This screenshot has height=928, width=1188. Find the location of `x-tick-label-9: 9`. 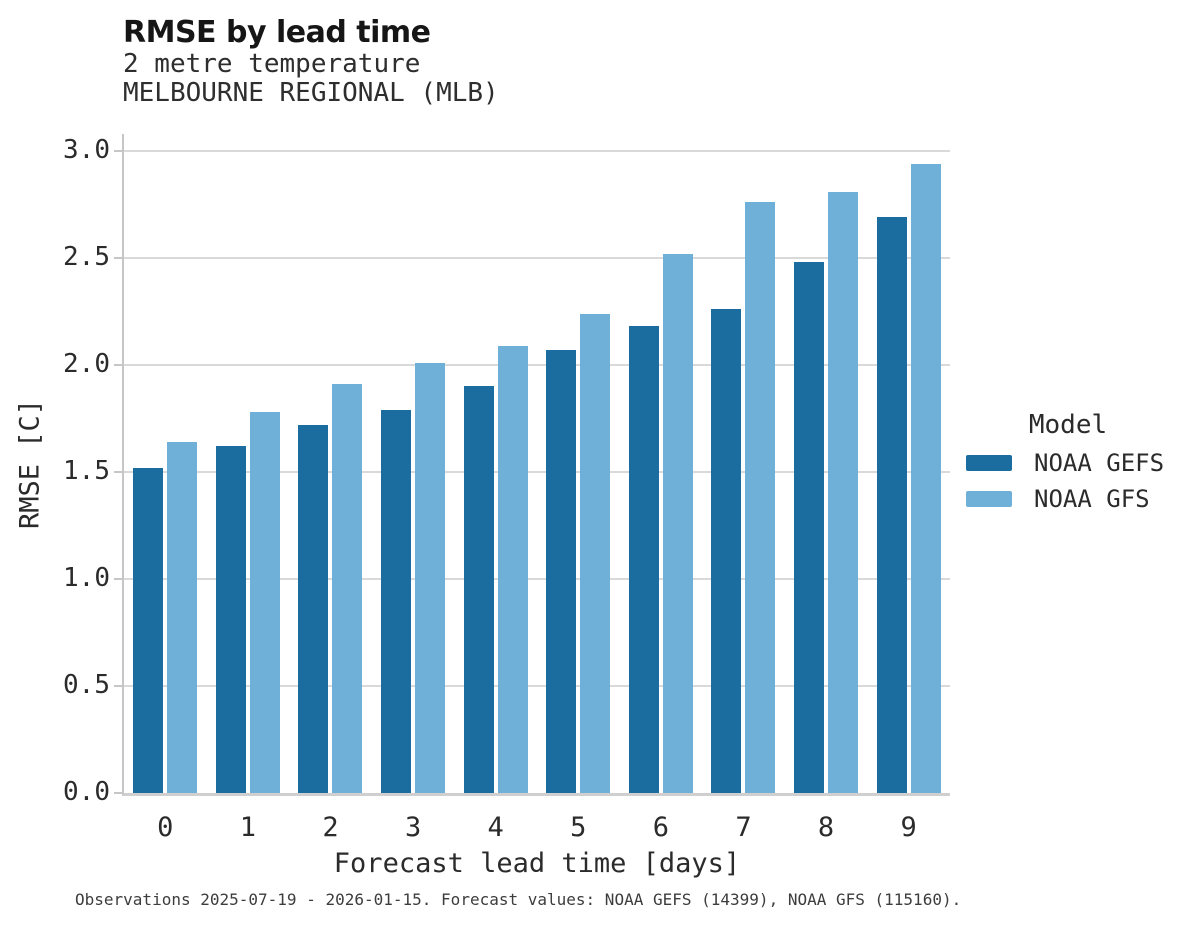

x-tick-label-9: 9 is located at coordinates (908, 827).